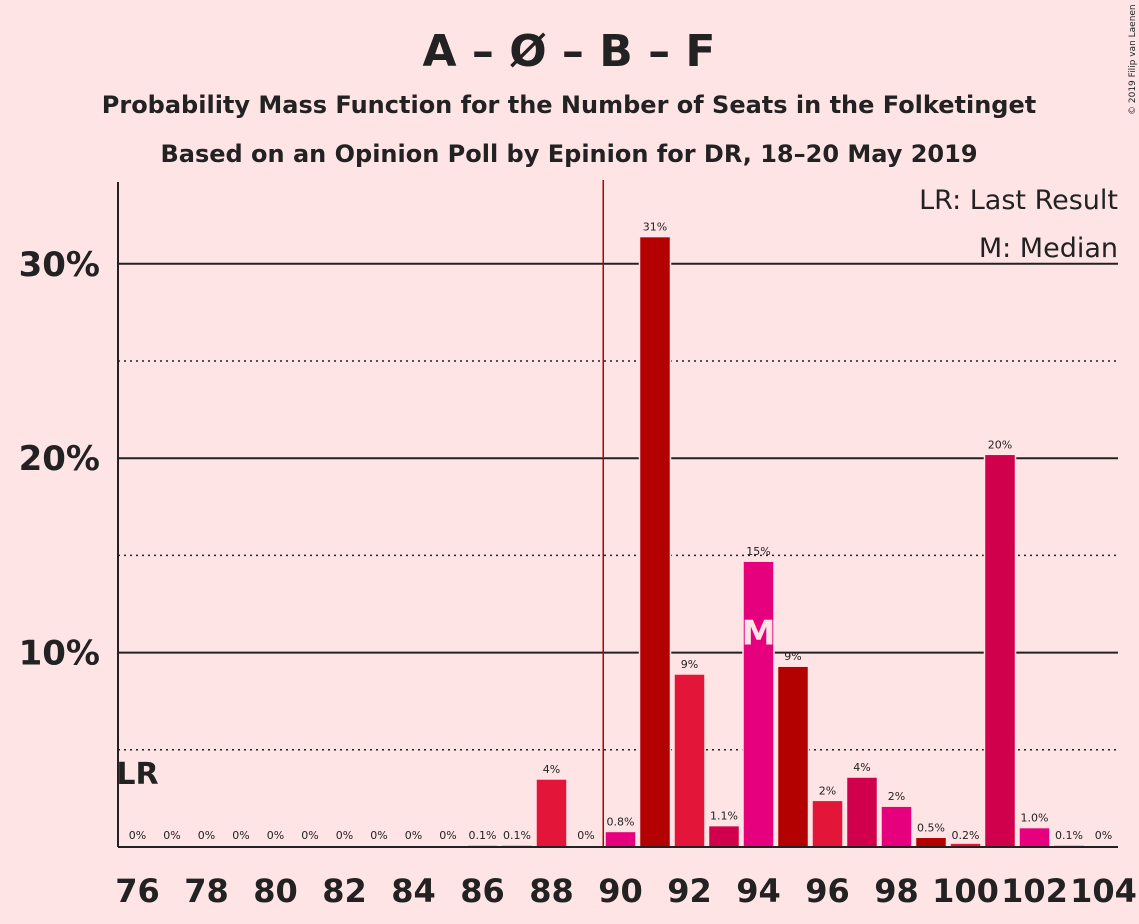 This screenshot has height=924, width=1139. I want to click on bar-label-96: 2%, so click(827, 790).